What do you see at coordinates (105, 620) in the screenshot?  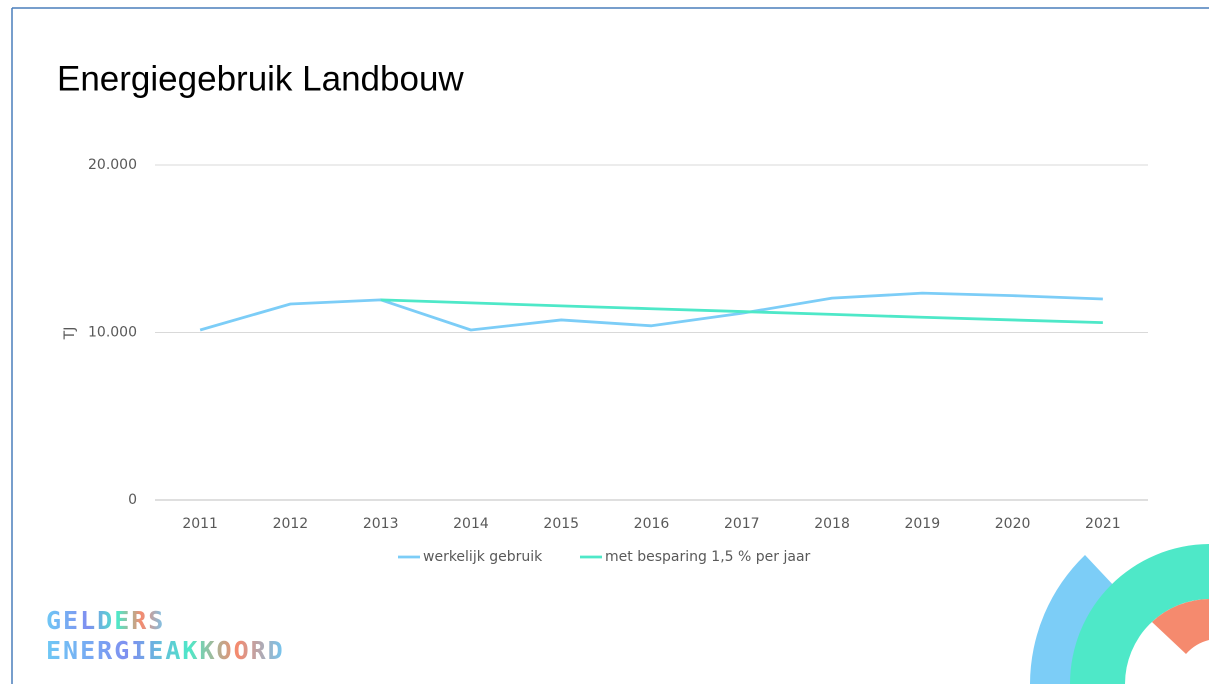 I see `logo-text: GELDERS` at bounding box center [105, 620].